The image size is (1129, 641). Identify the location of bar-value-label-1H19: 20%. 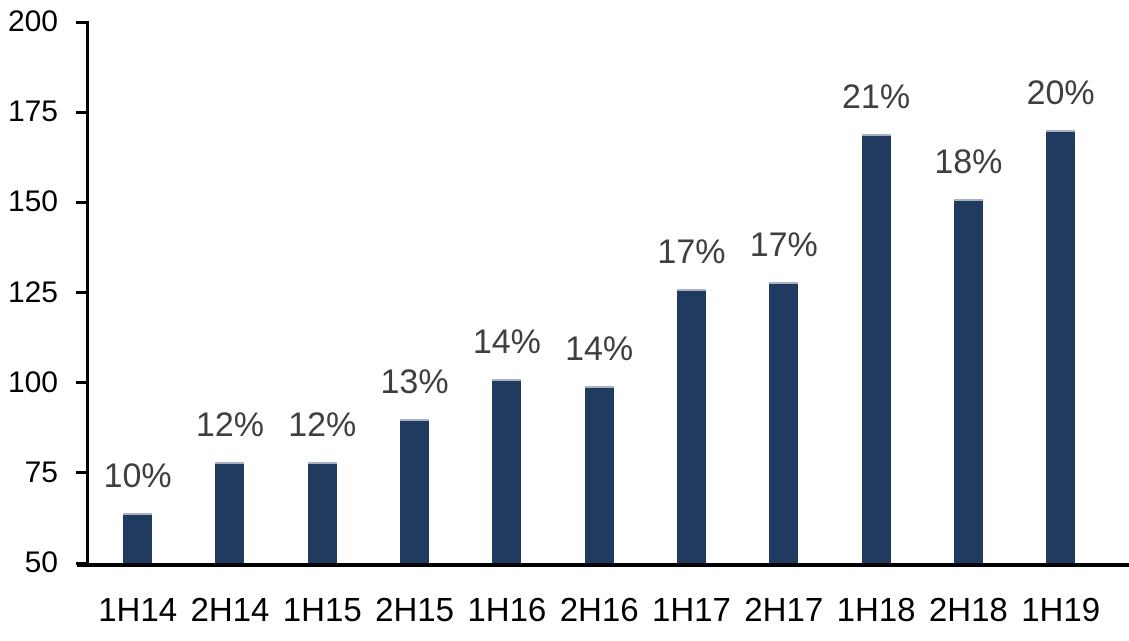
(1060, 93).